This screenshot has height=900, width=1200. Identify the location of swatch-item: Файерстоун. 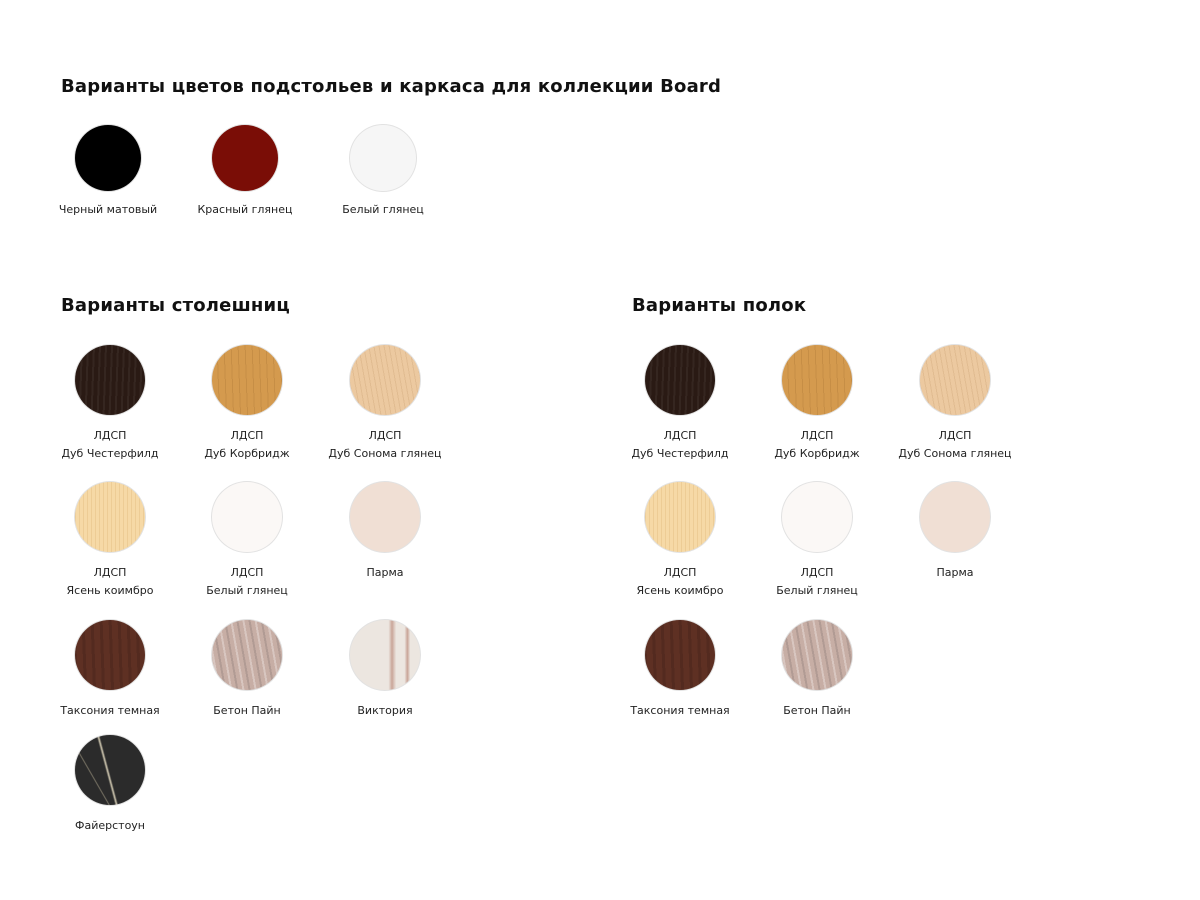
(110, 785).